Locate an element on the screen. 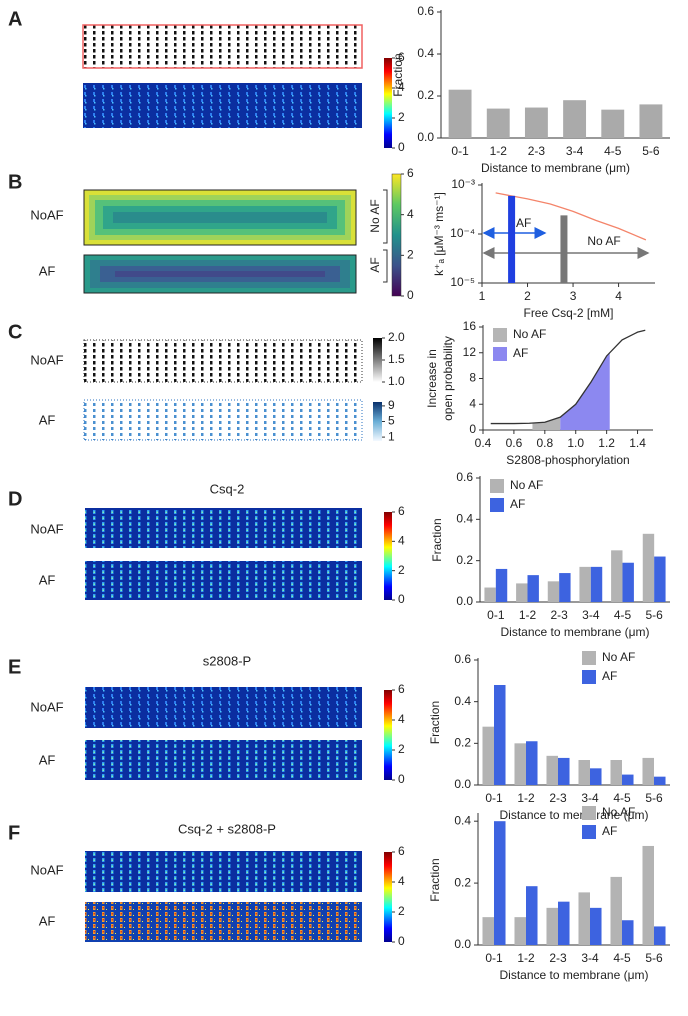 Image resolution: width=688 pixels, height=1016 pixels. x-tick-label: 0.4 is located at coordinates (483, 443).